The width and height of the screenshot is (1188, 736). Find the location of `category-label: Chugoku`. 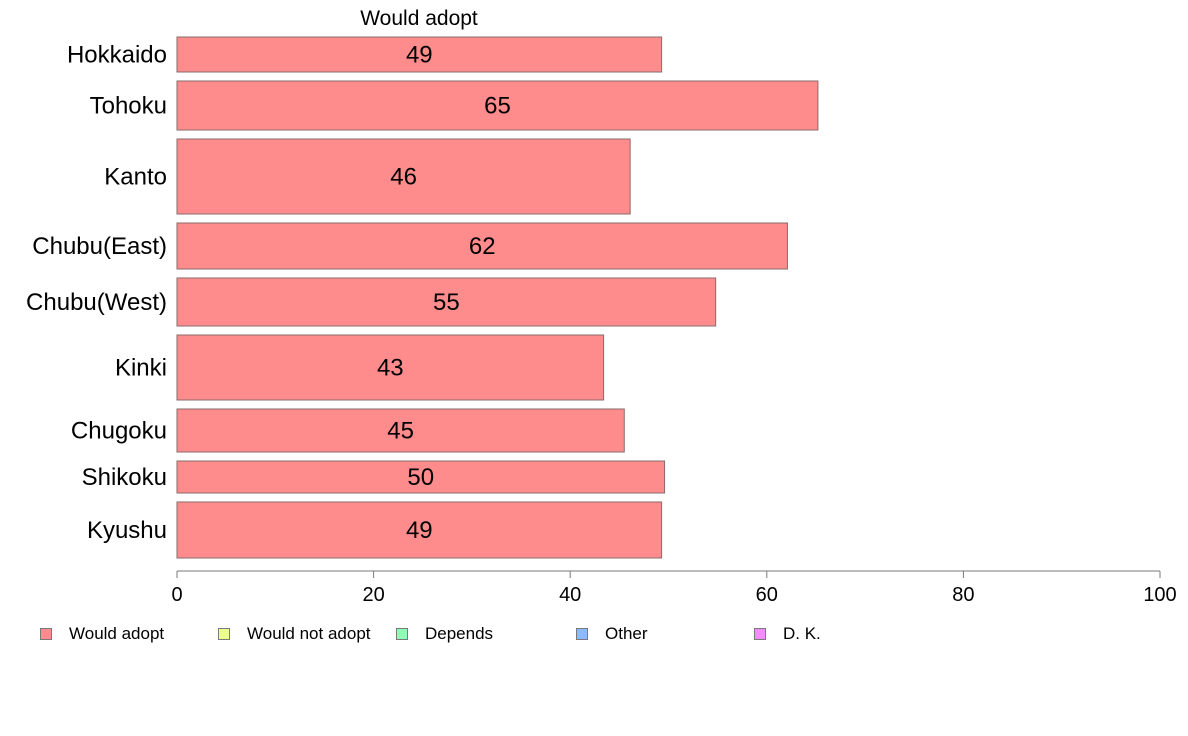

category-label: Chugoku is located at coordinates (119, 431).